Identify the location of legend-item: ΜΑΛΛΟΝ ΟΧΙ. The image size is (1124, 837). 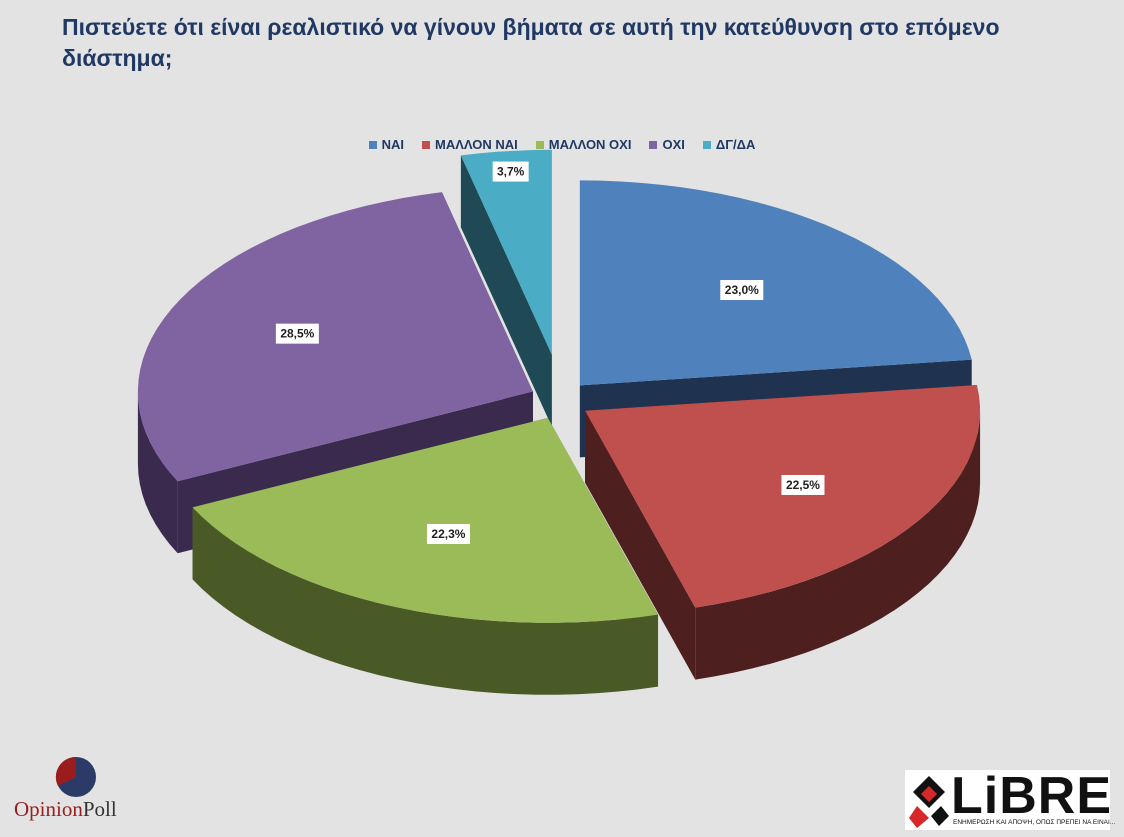
(583, 144).